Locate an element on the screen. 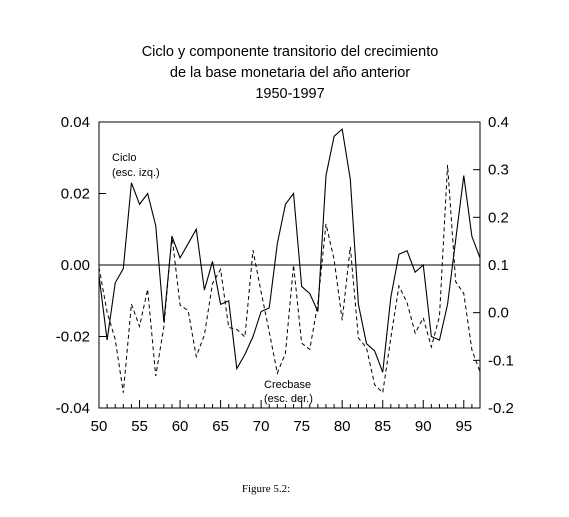 This screenshot has height=517, width=569. x-tick-label-50: 50 is located at coordinates (99, 426).